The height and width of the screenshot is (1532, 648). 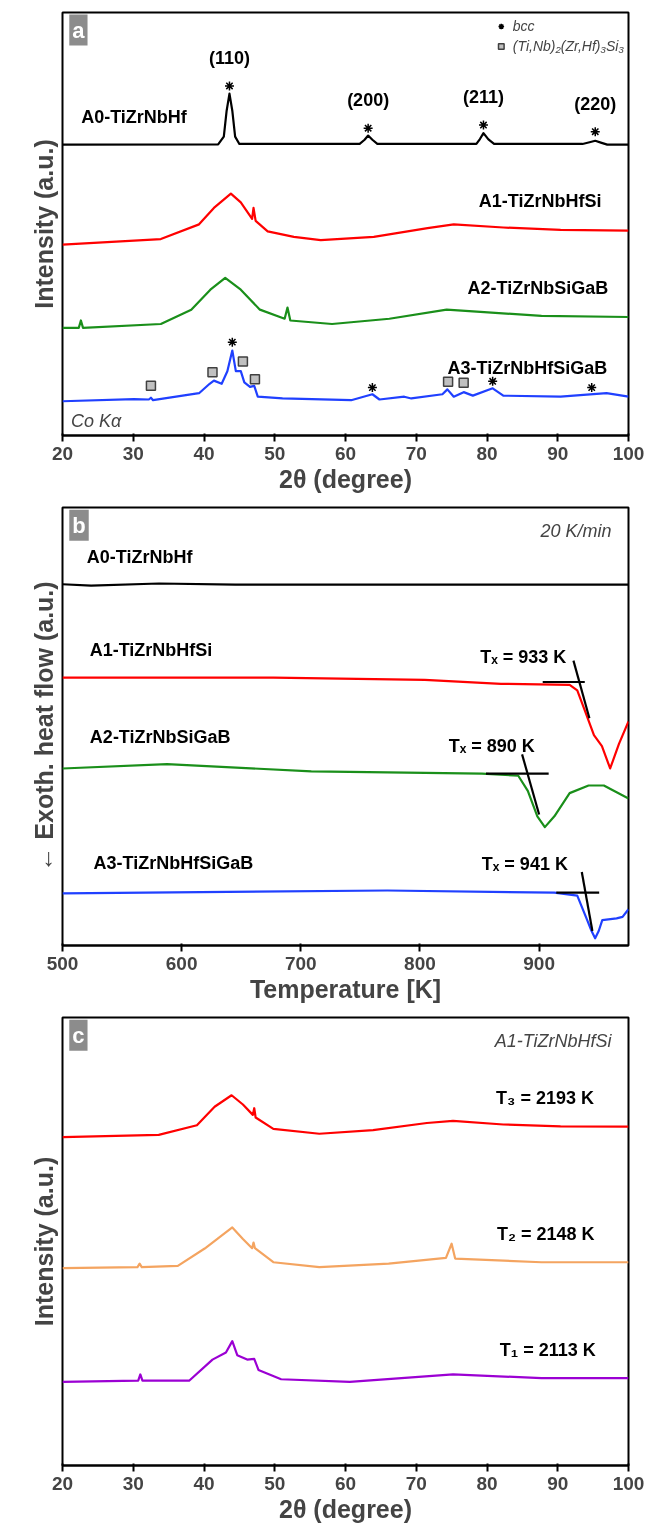 What do you see at coordinates (79, 30) in the screenshot?
I see `chart-title: a` at bounding box center [79, 30].